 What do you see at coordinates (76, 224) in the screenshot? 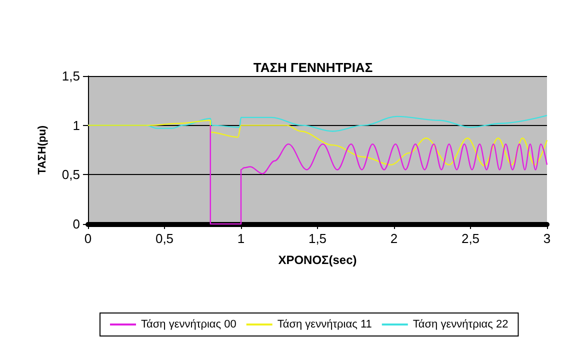
I see `y-tick-label: 0` at bounding box center [76, 224].